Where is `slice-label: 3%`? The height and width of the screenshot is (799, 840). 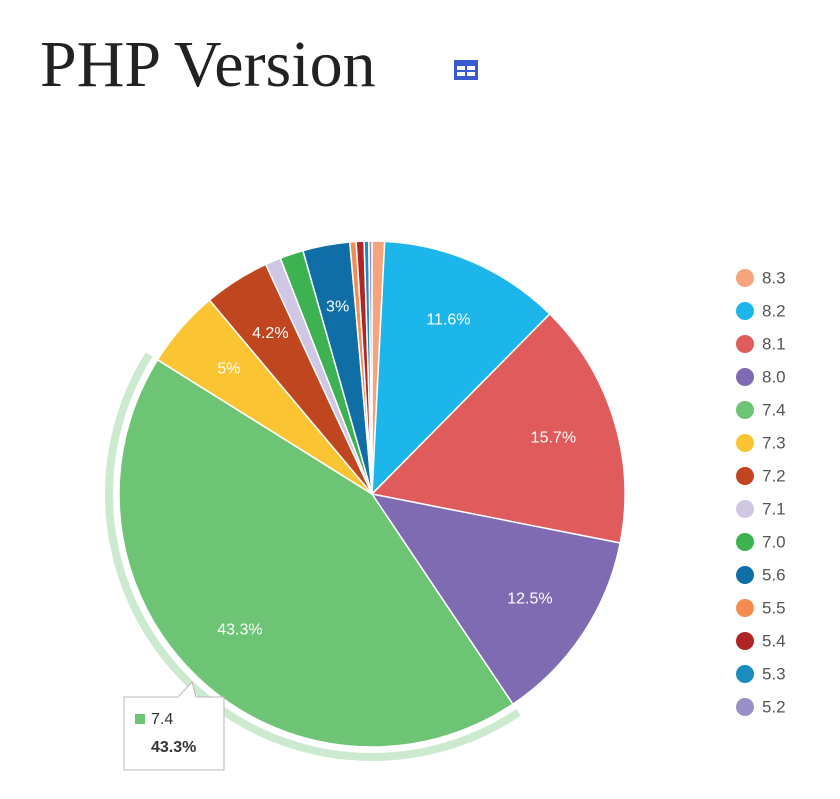 slice-label: 3% is located at coordinates (337, 307).